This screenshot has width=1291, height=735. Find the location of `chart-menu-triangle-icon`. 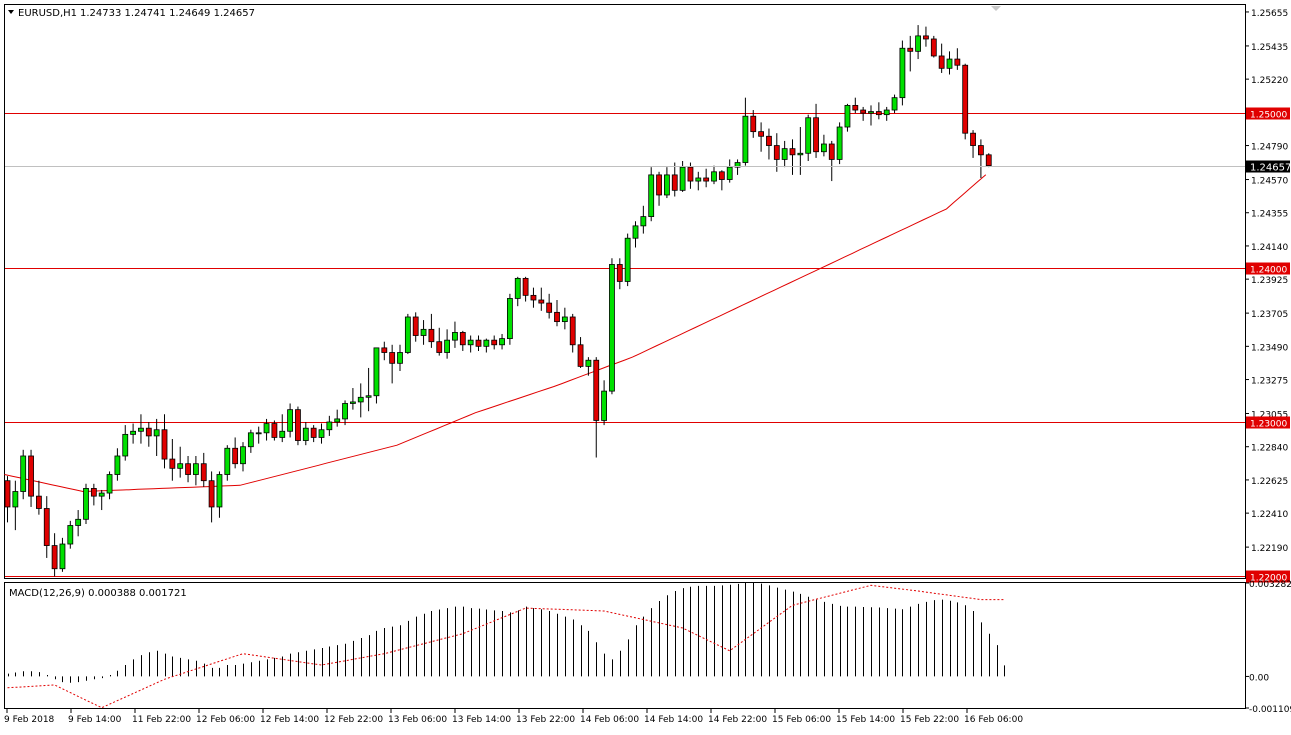

chart-menu-triangle-icon is located at coordinates (11, 12).